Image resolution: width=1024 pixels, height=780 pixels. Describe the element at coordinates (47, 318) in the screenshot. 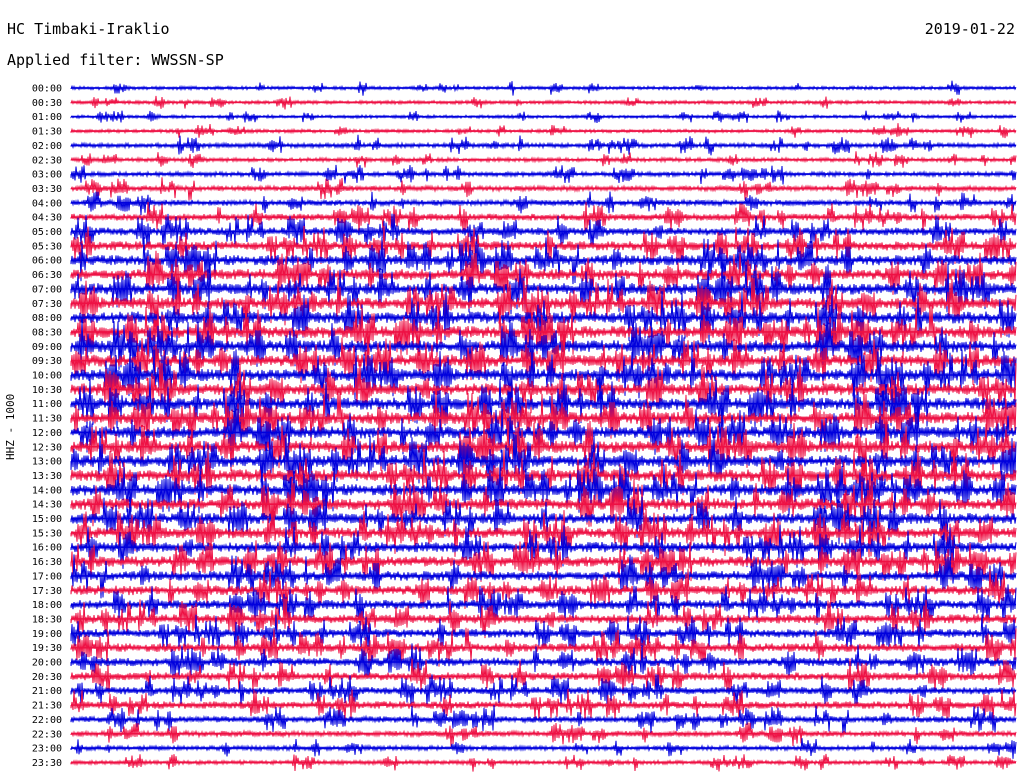

I see `row-label-0800: 08:00` at that location.